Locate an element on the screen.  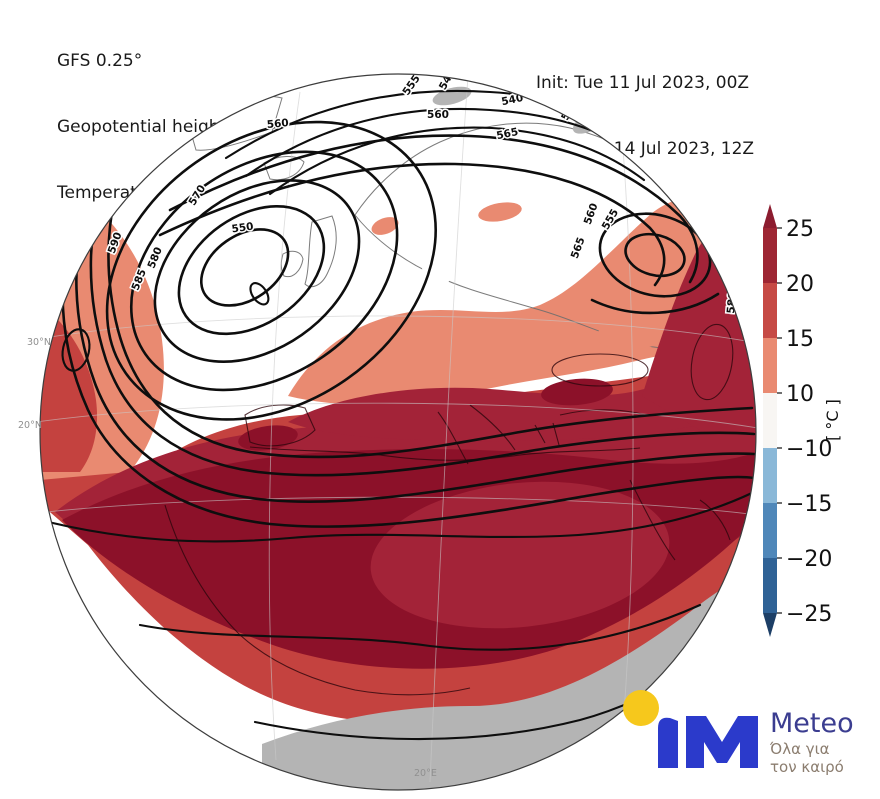
logo-dot-icon is located at coordinates (641, 708).